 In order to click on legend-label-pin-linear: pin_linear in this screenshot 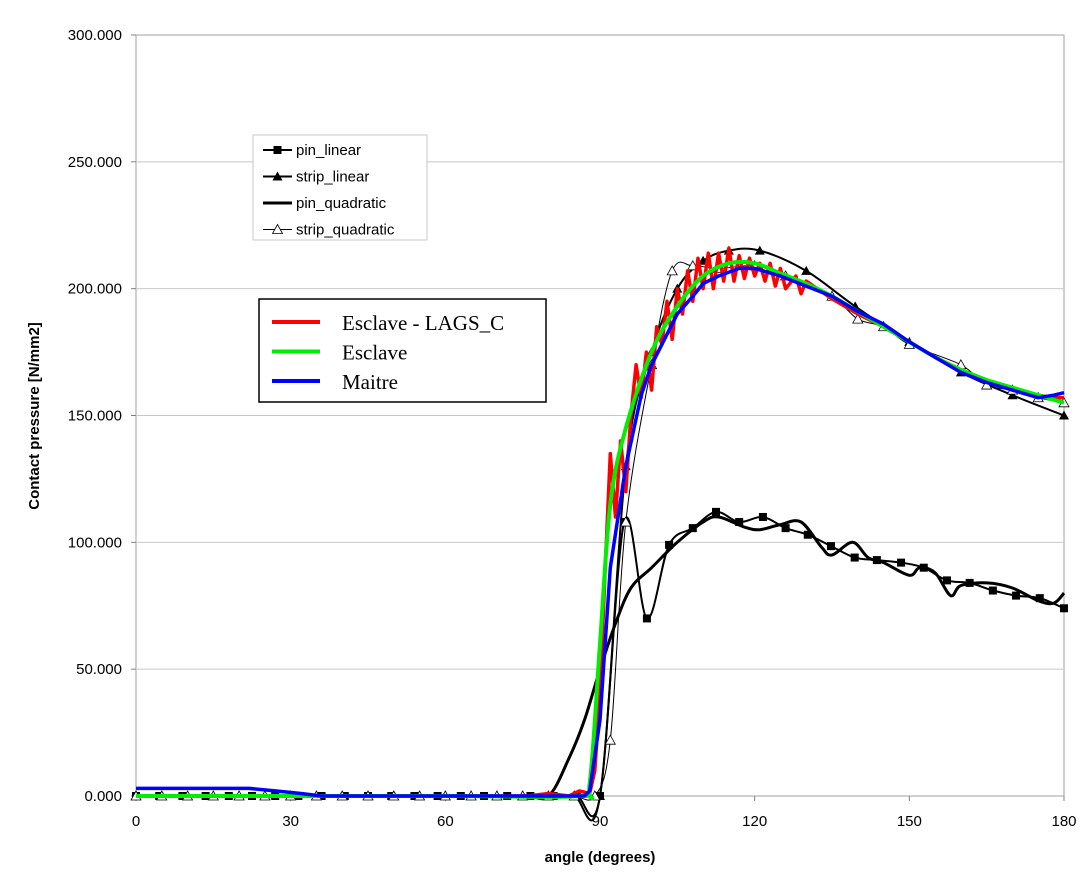, I will do `click(328, 150)`.